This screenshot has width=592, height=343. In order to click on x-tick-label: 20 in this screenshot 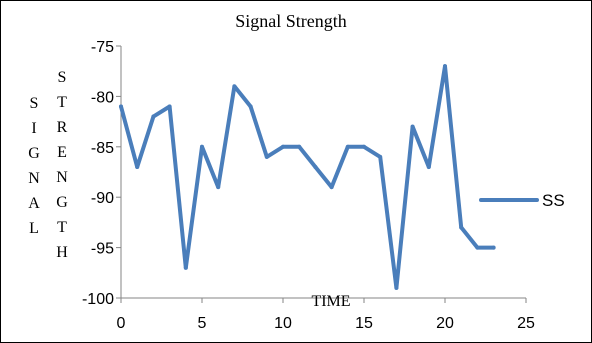, I will do `click(445, 323)`.